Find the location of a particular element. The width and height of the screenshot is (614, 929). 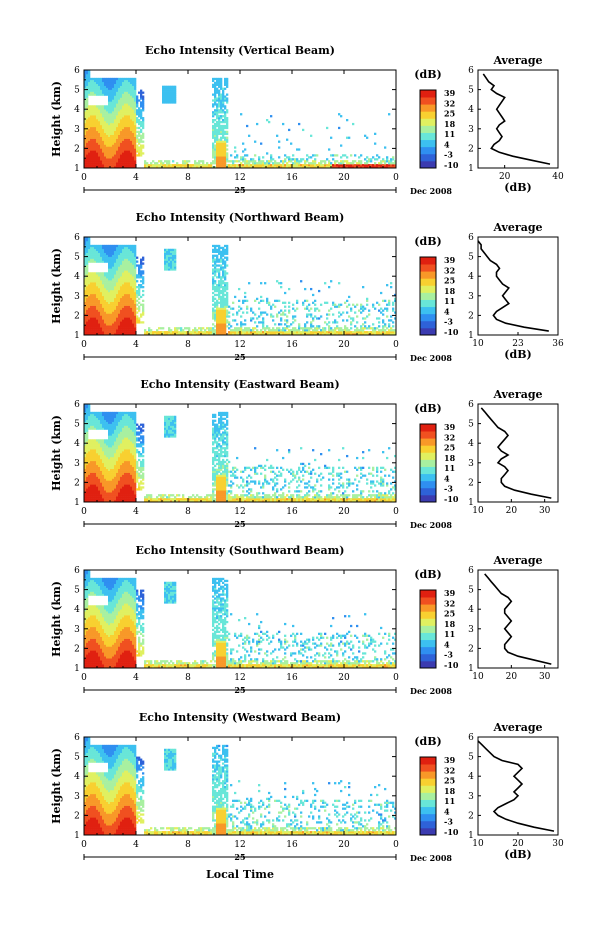

average-frame is located at coordinates (518, 286).